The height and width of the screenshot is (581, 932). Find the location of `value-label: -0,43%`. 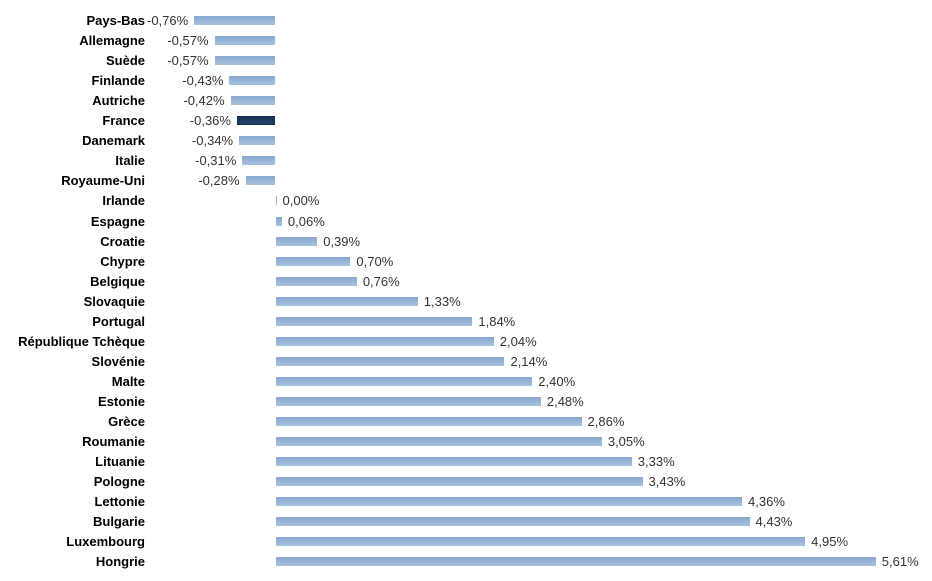

value-label: -0,43% is located at coordinates (203, 81).